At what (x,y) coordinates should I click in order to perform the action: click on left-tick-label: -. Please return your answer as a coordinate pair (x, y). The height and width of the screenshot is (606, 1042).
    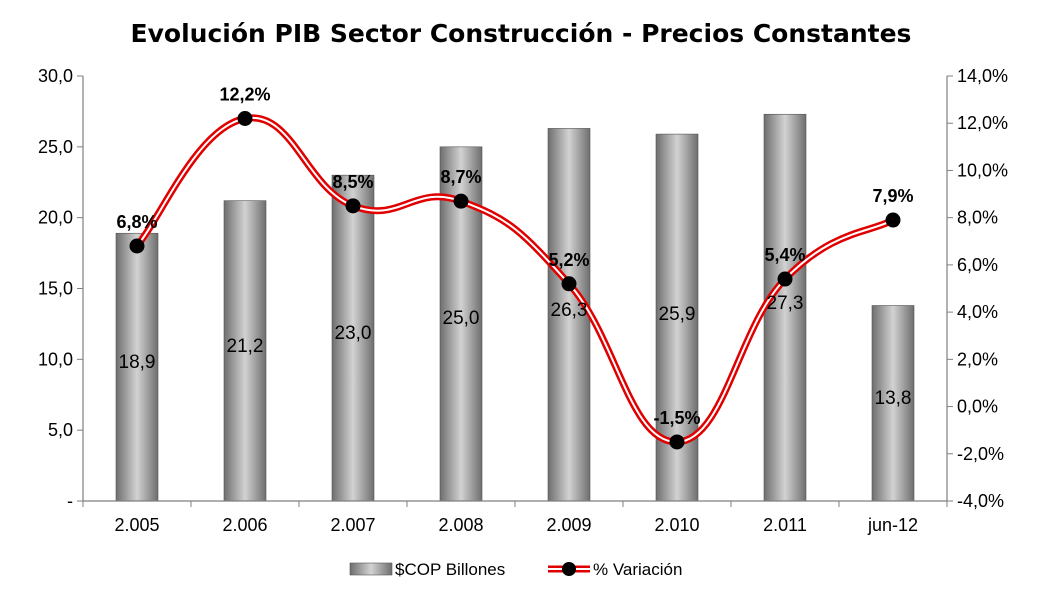
    Looking at the image, I should click on (70, 501).